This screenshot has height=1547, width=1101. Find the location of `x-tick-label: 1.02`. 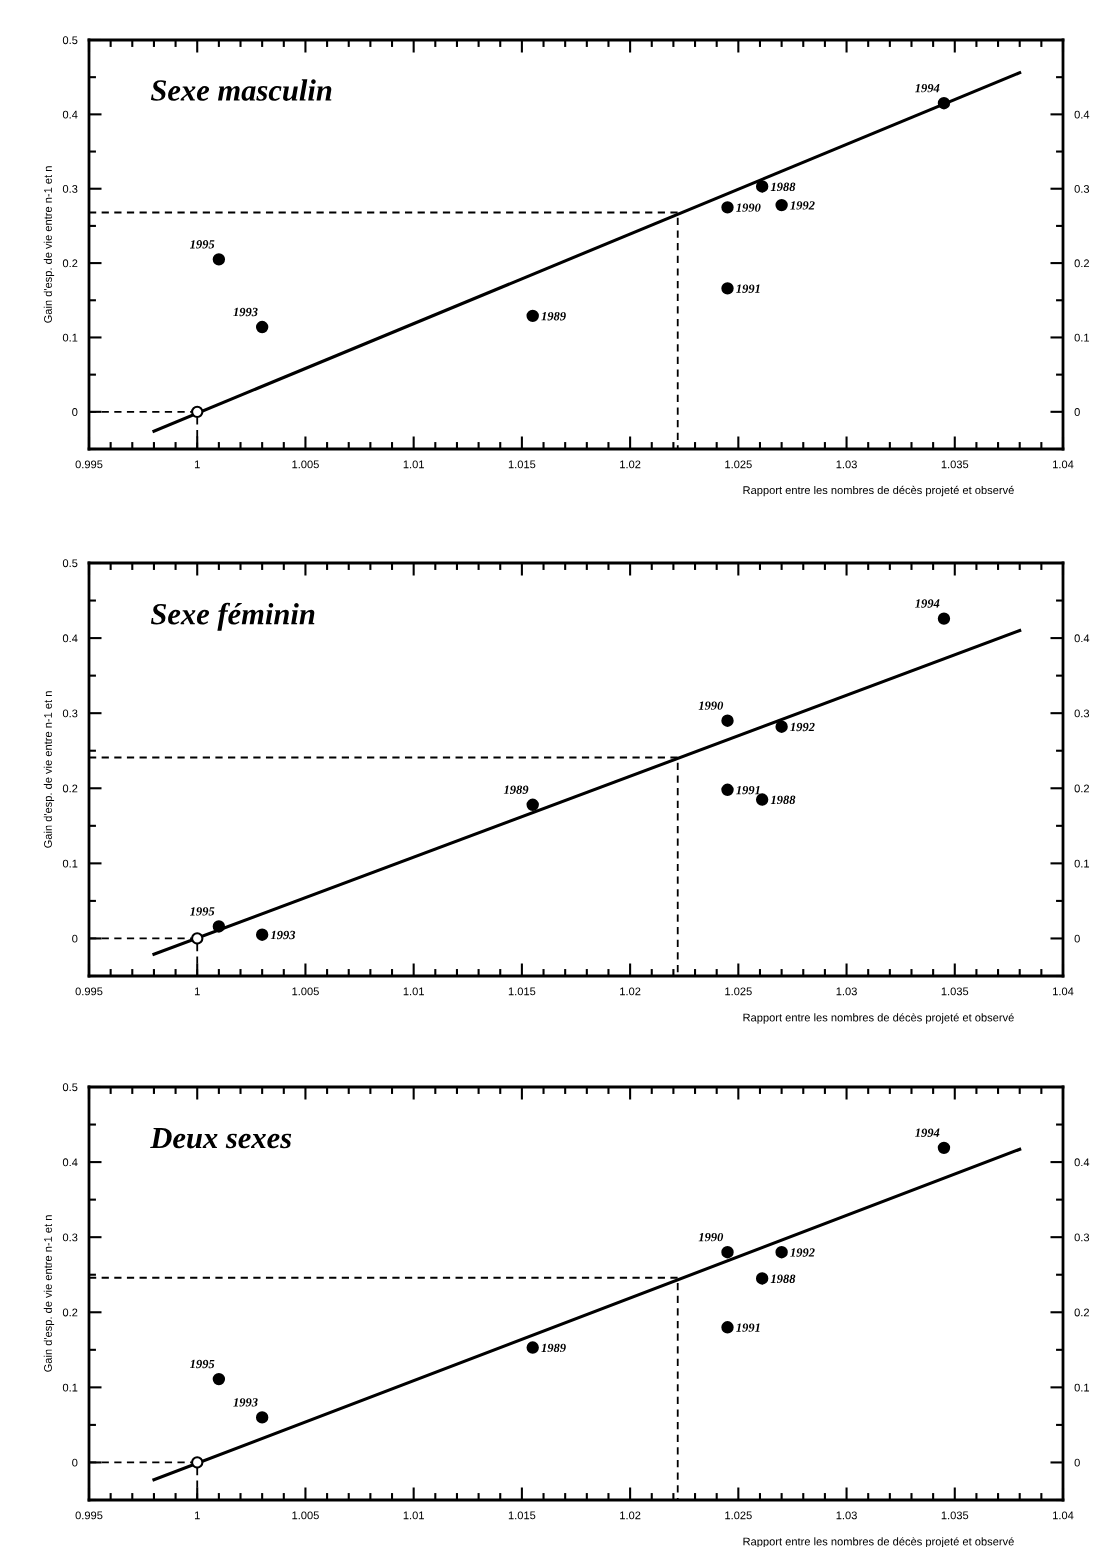

x-tick-label: 1.02 is located at coordinates (630, 464).